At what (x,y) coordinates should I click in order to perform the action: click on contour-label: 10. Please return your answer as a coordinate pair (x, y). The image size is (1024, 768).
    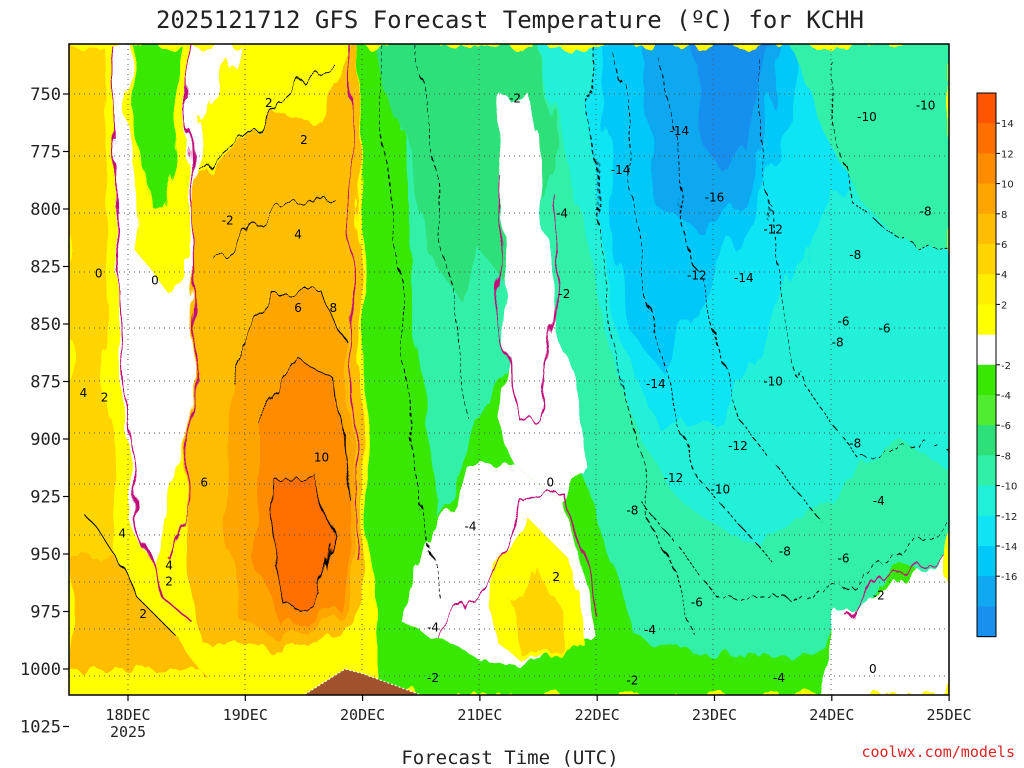
    Looking at the image, I should click on (321, 457).